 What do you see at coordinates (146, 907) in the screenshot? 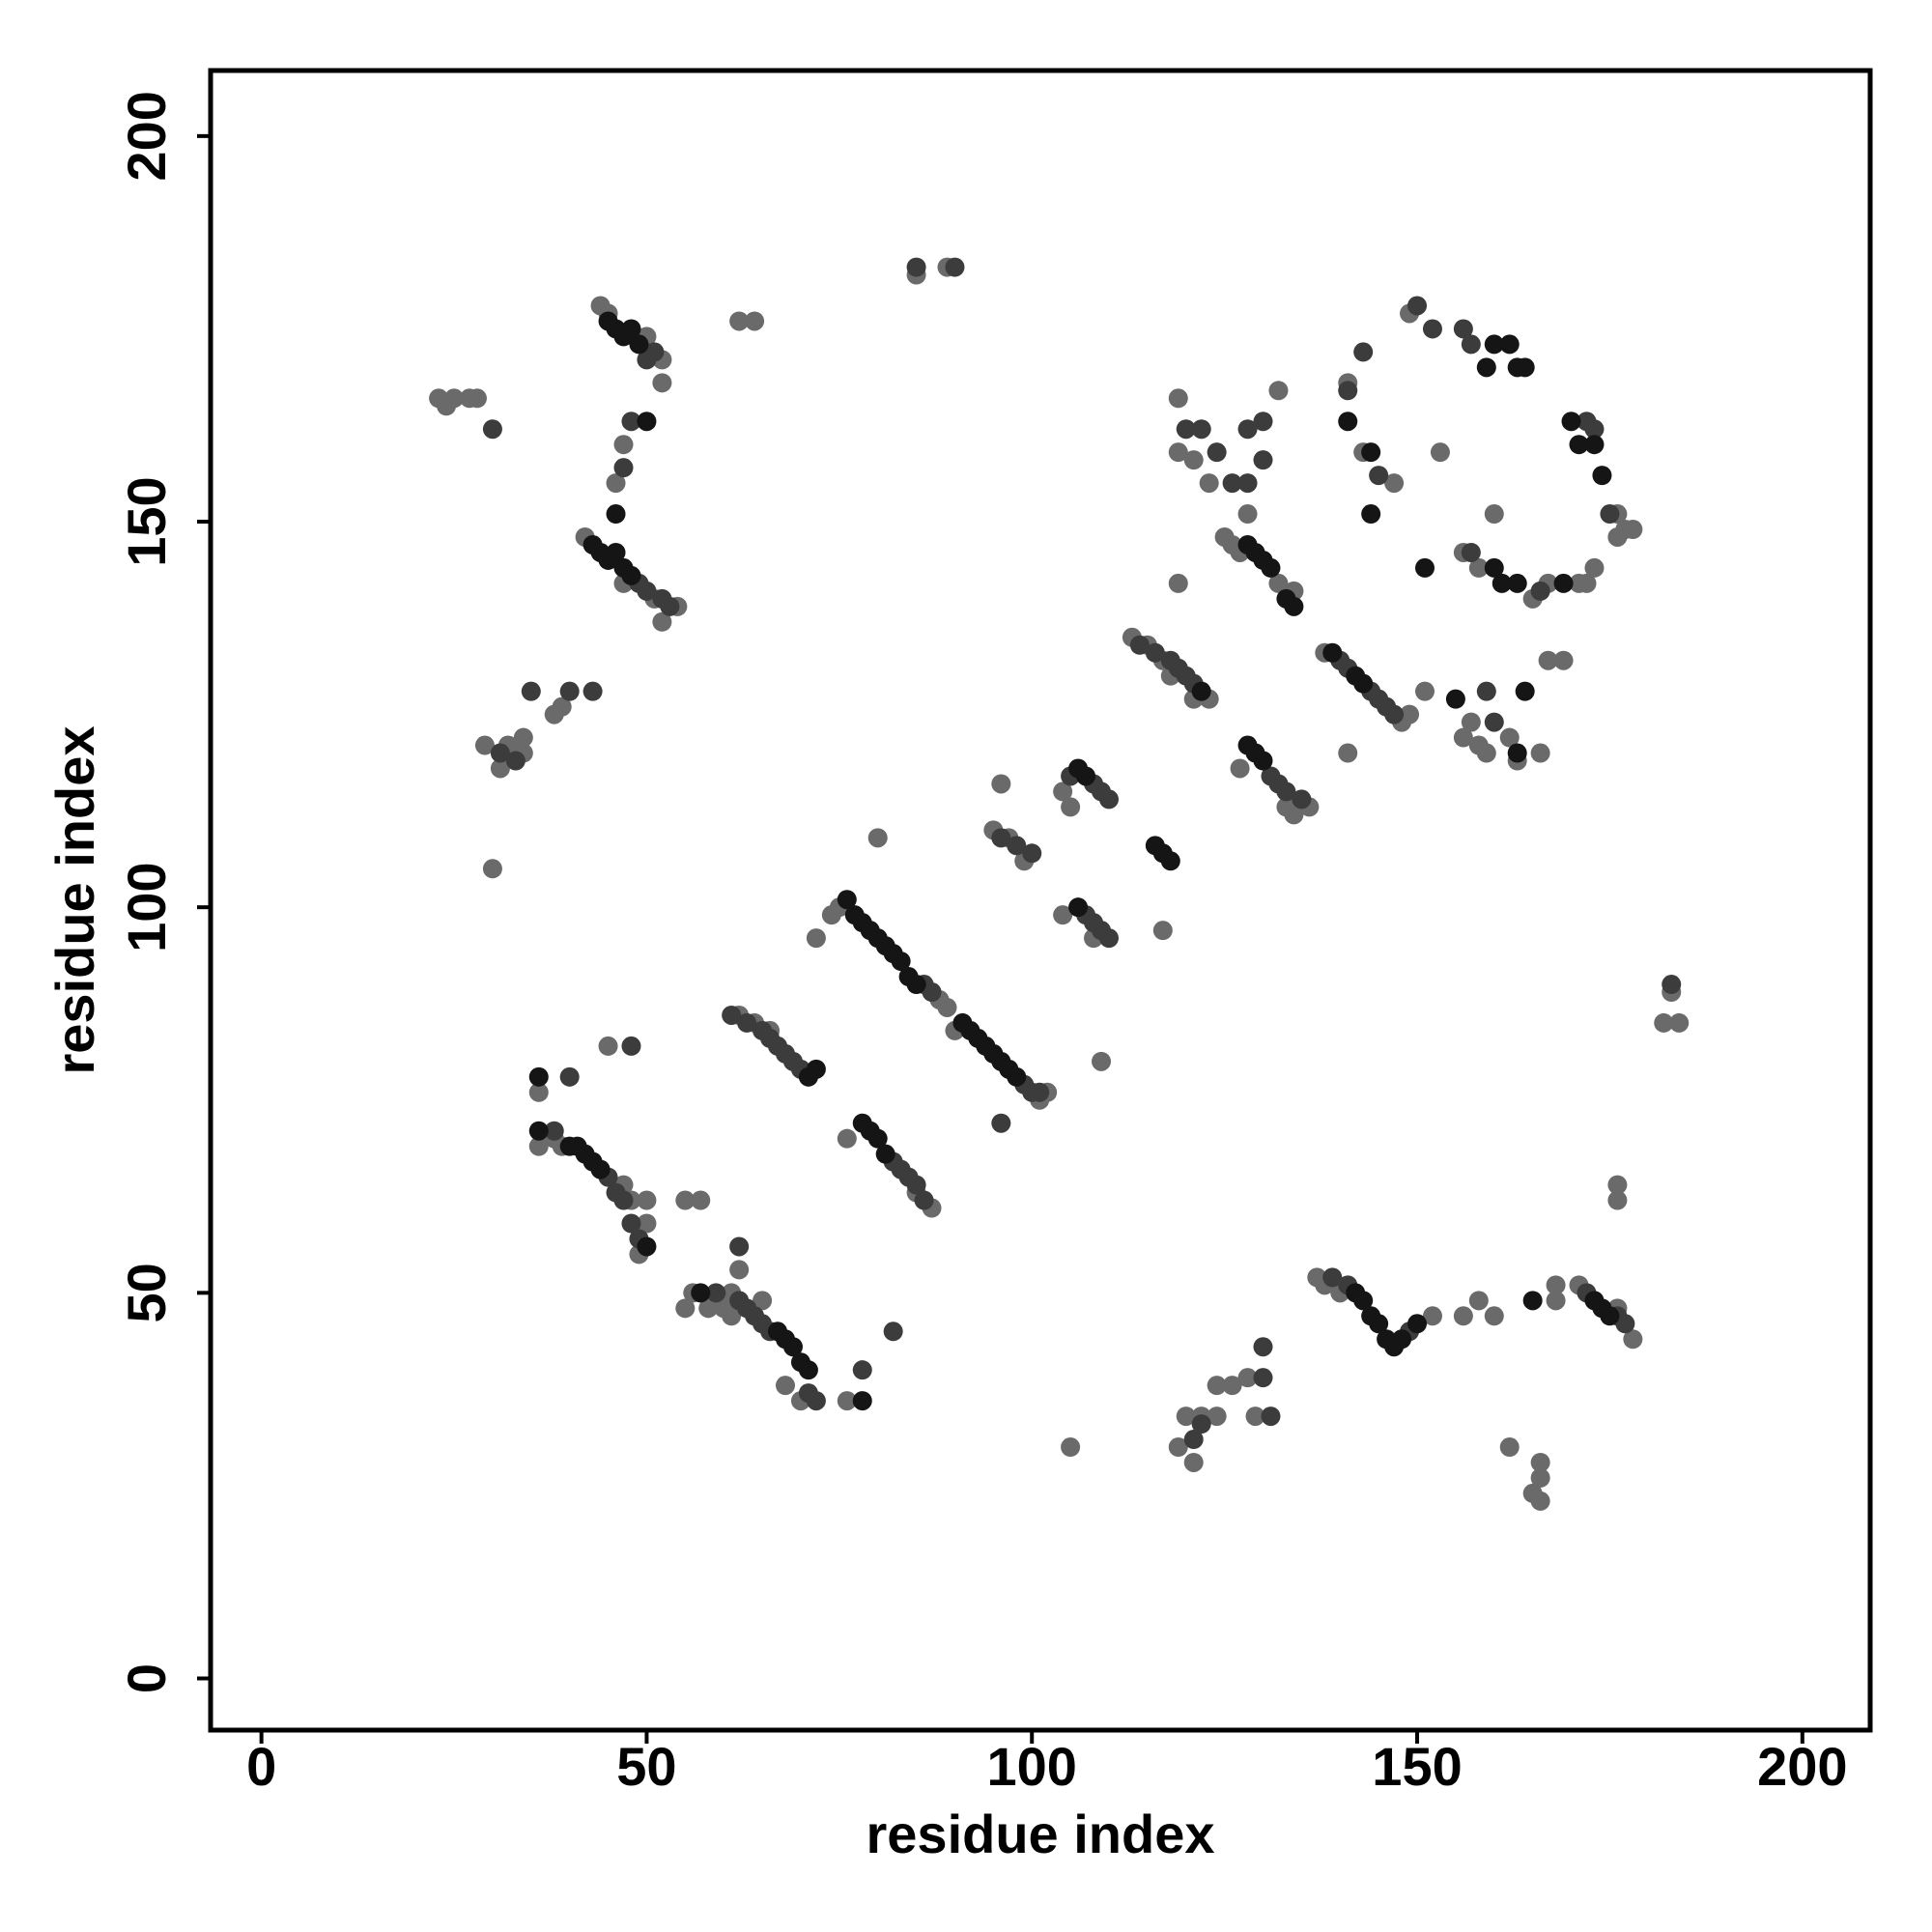
I see `y-tick-label: 100` at bounding box center [146, 907].